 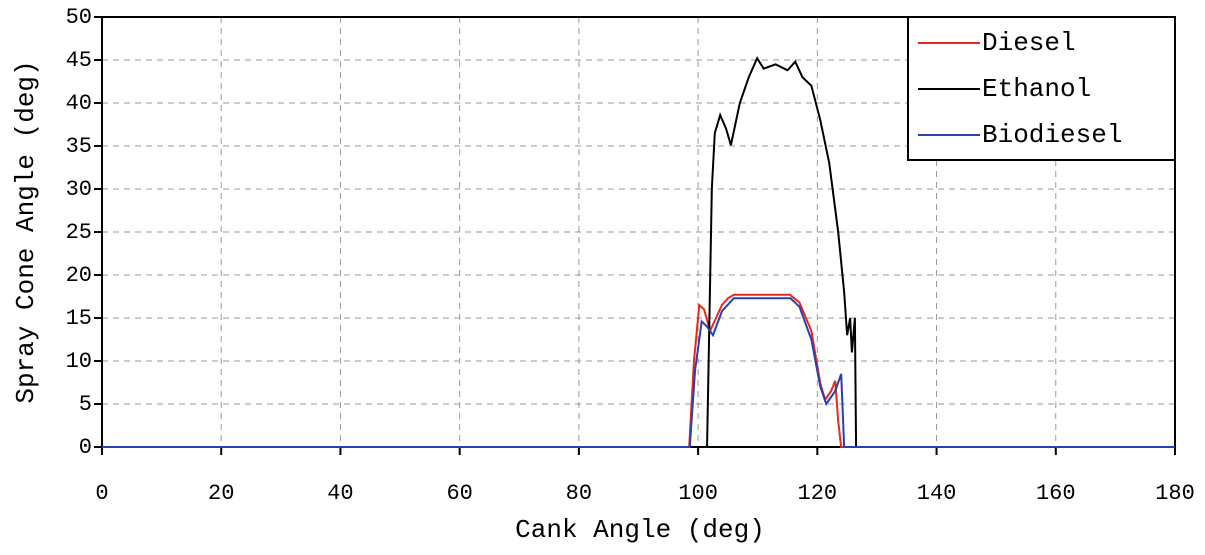 I want to click on x-tick-label: 80, so click(x=579, y=493).